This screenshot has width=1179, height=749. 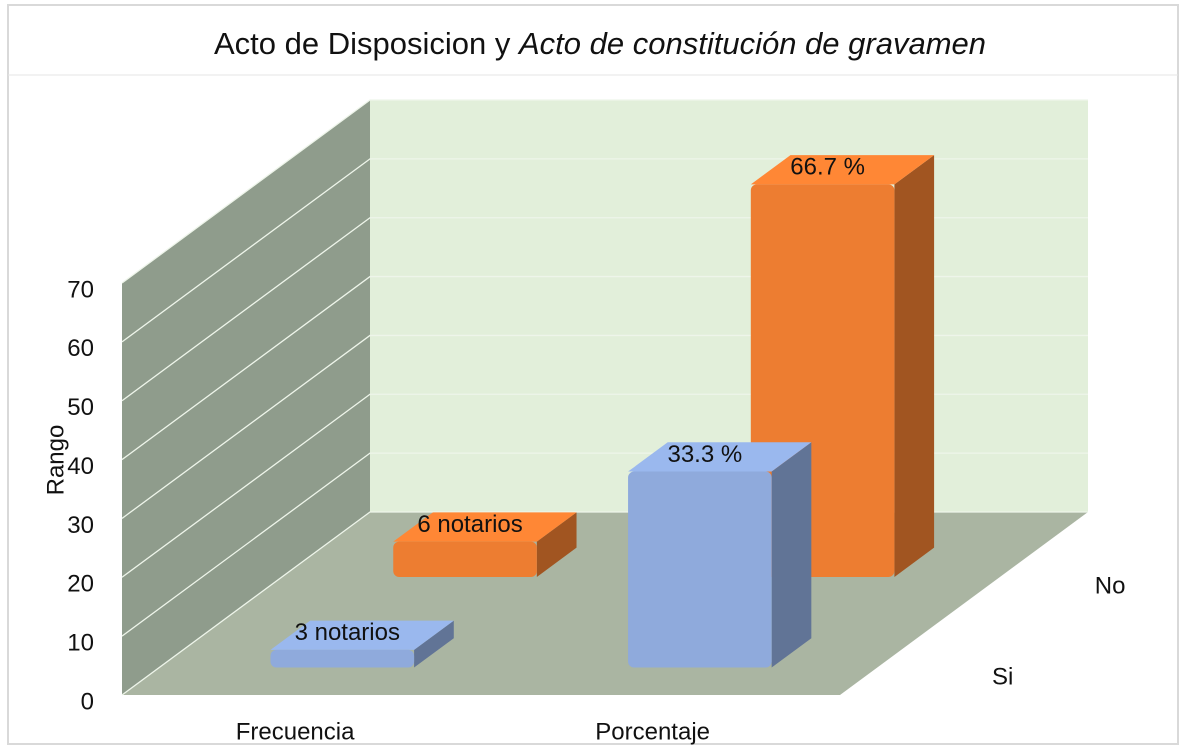 What do you see at coordinates (80, 525) in the screenshot?
I see `y-tick-label: 30` at bounding box center [80, 525].